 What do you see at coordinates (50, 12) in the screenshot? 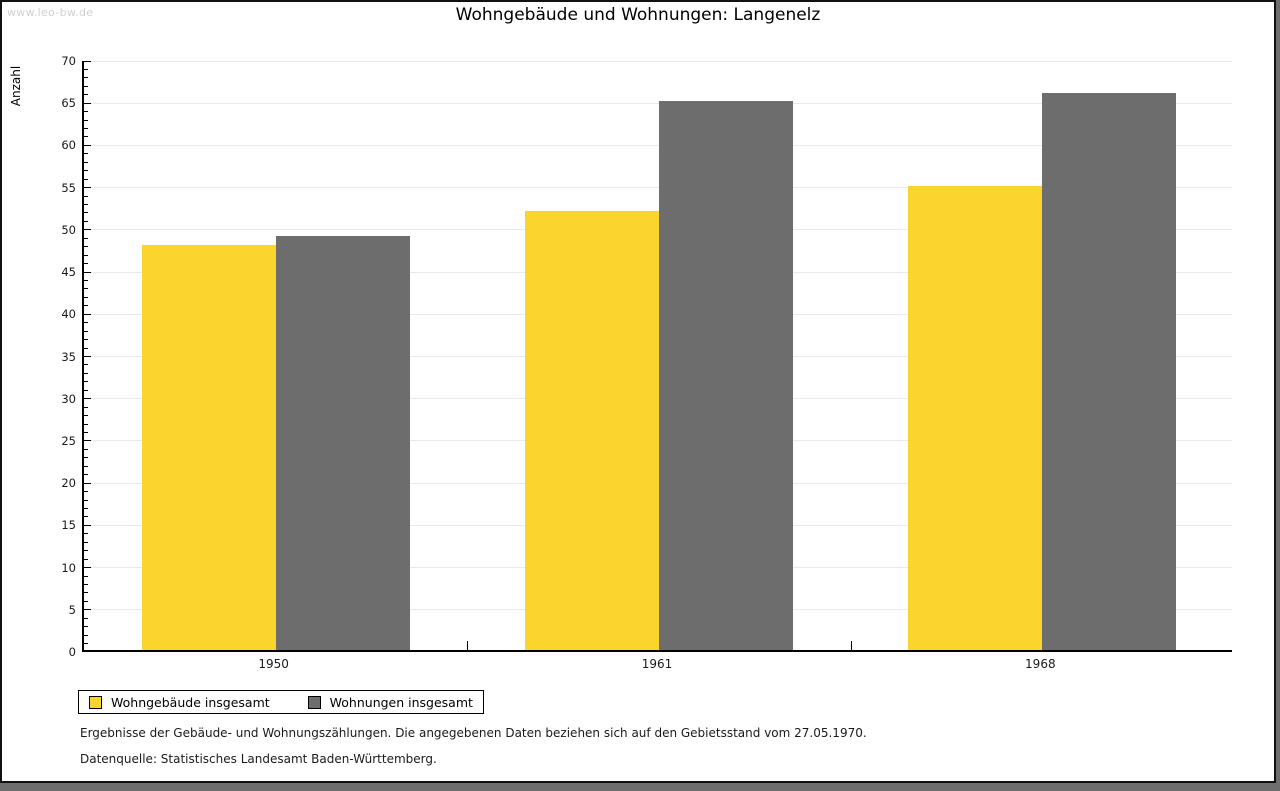
I see `watermark: www.leo-bw.de` at bounding box center [50, 12].